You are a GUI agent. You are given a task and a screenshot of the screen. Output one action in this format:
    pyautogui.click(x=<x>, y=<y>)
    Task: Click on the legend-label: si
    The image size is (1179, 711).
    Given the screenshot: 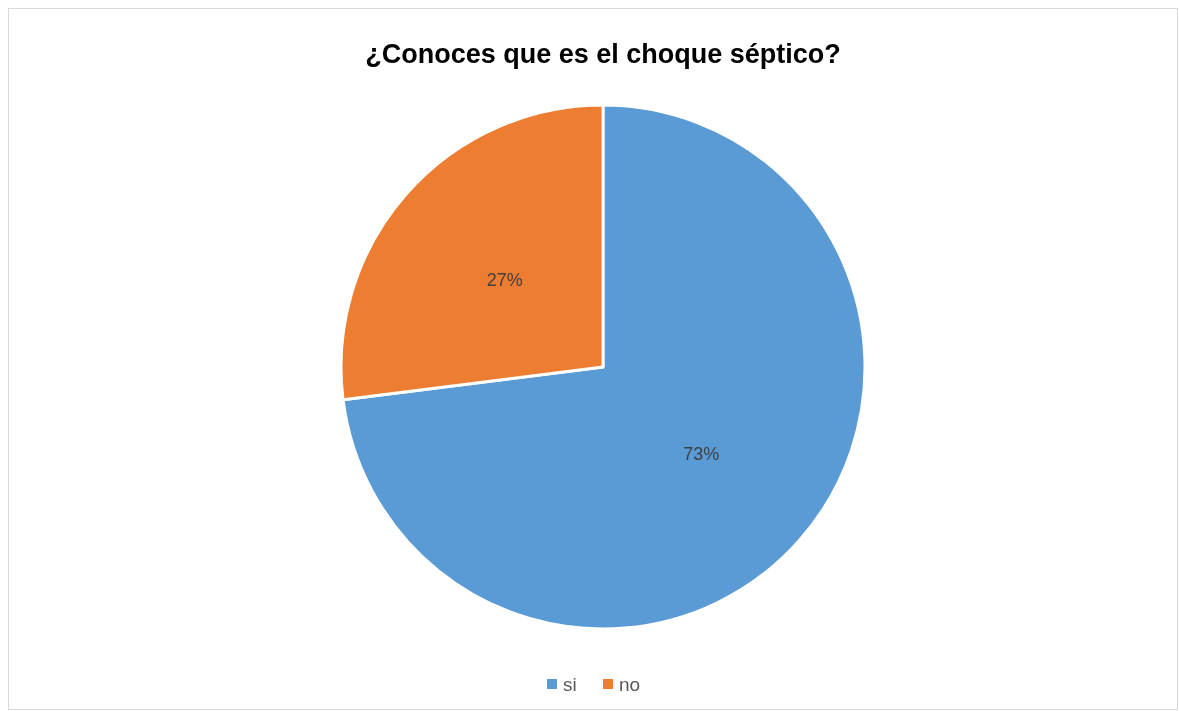 What is the action you would take?
    pyautogui.click(x=570, y=684)
    